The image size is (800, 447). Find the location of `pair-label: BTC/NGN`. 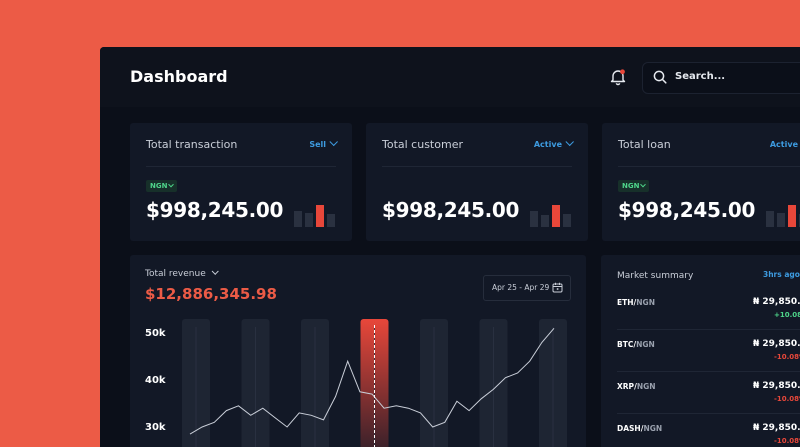

pair-label: BTC/NGN is located at coordinates (636, 344).